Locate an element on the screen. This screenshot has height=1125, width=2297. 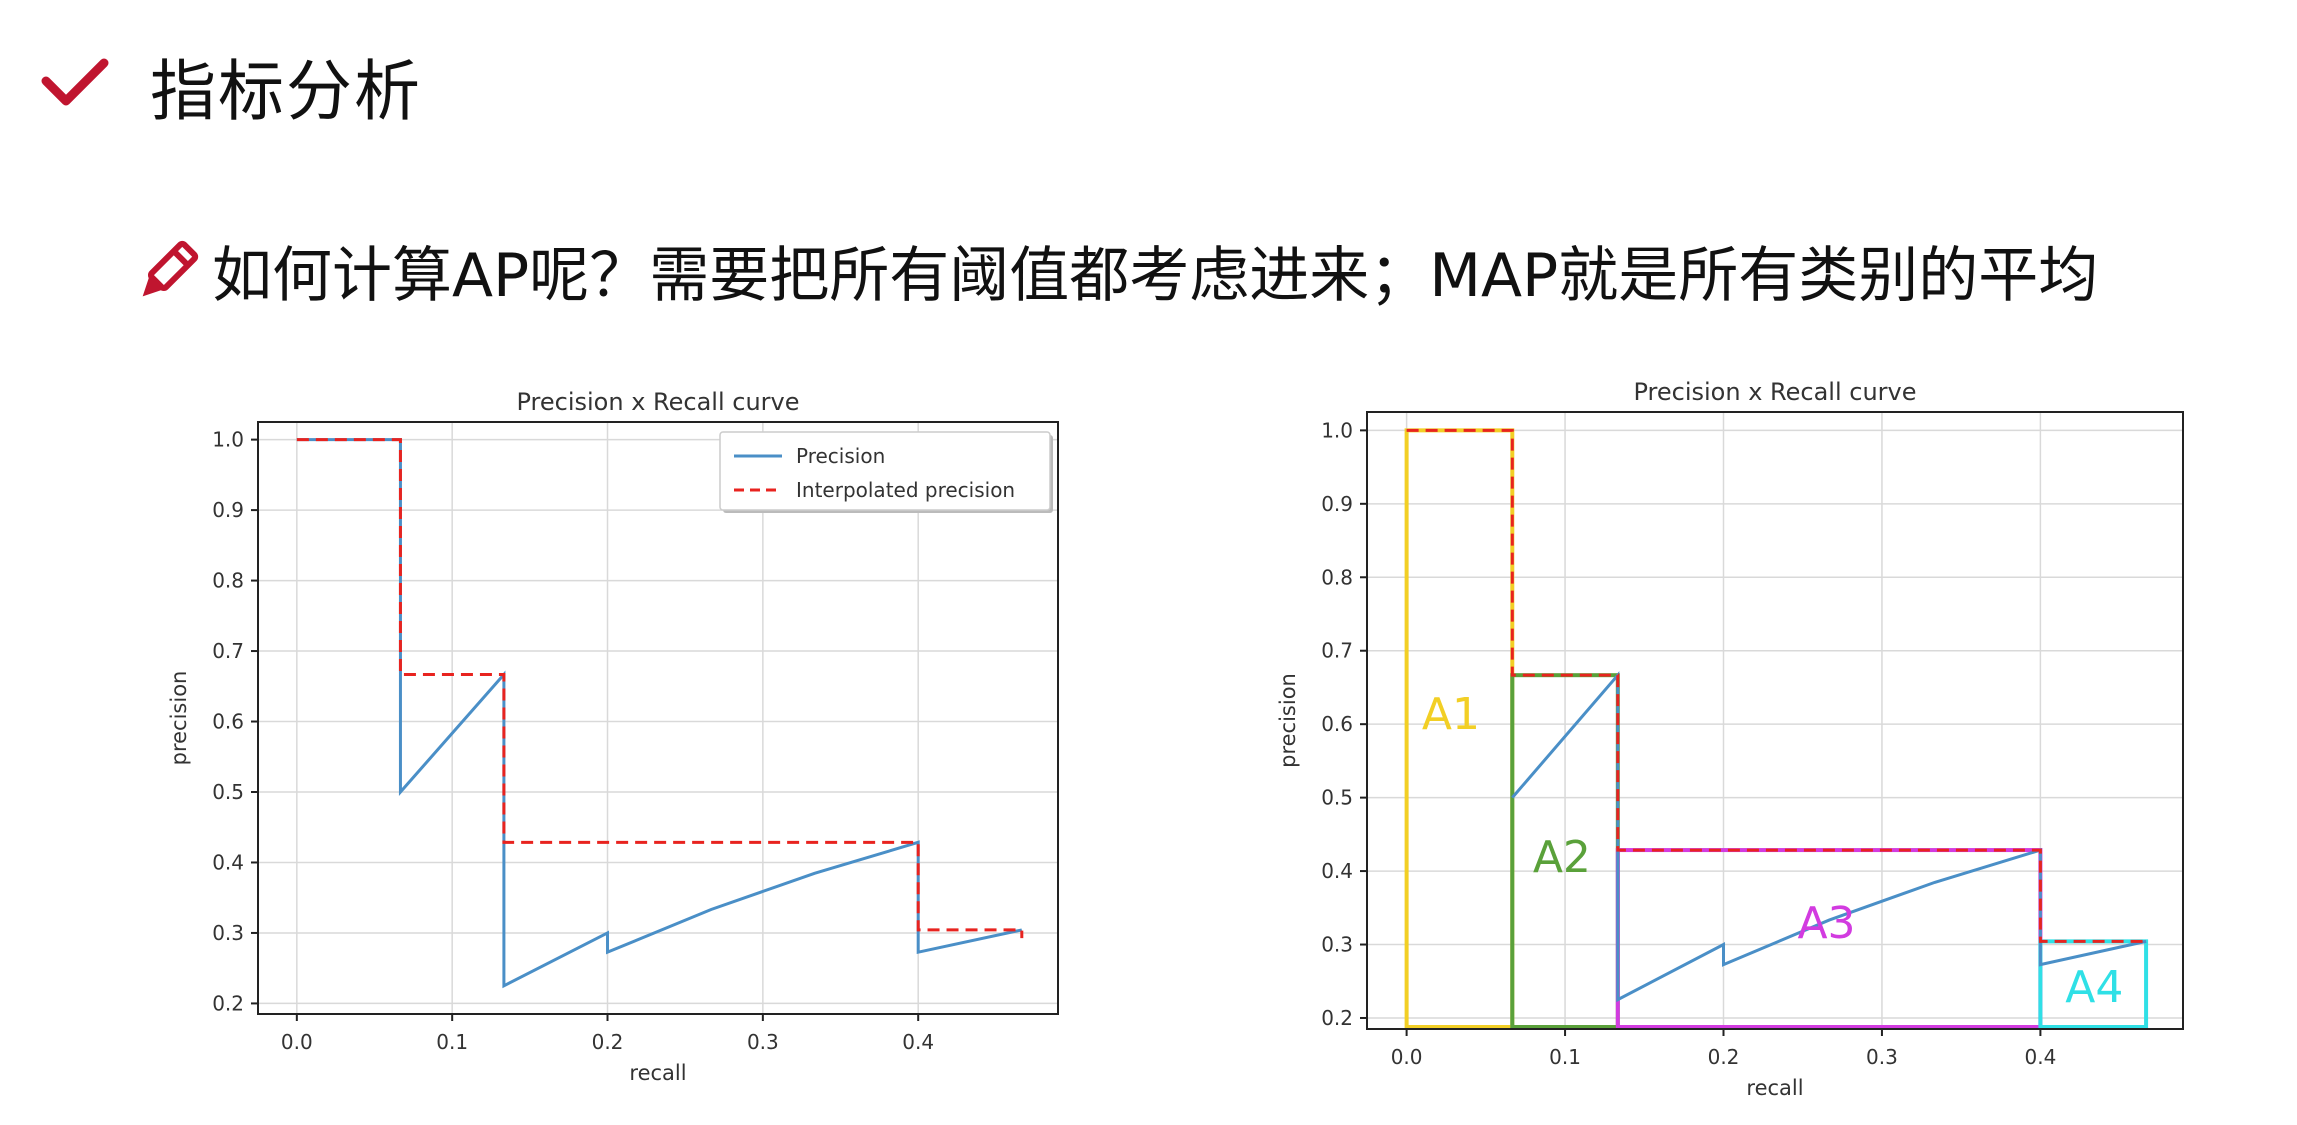
pencil-icon is located at coordinates (170, 268).